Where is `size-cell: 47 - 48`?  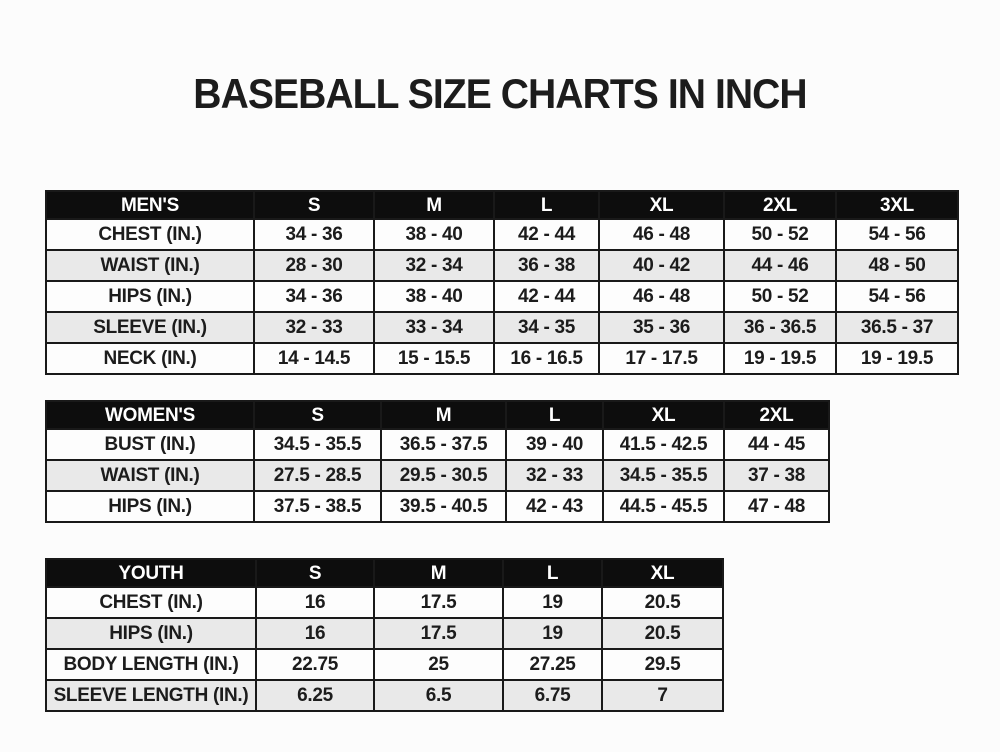
size-cell: 47 - 48 is located at coordinates (776, 506).